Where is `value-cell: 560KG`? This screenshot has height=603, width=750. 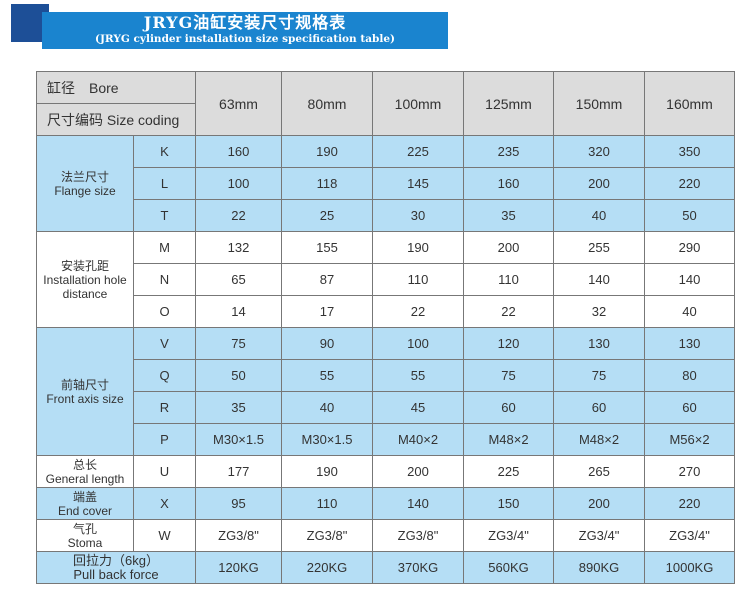
value-cell: 560KG is located at coordinates (508, 567).